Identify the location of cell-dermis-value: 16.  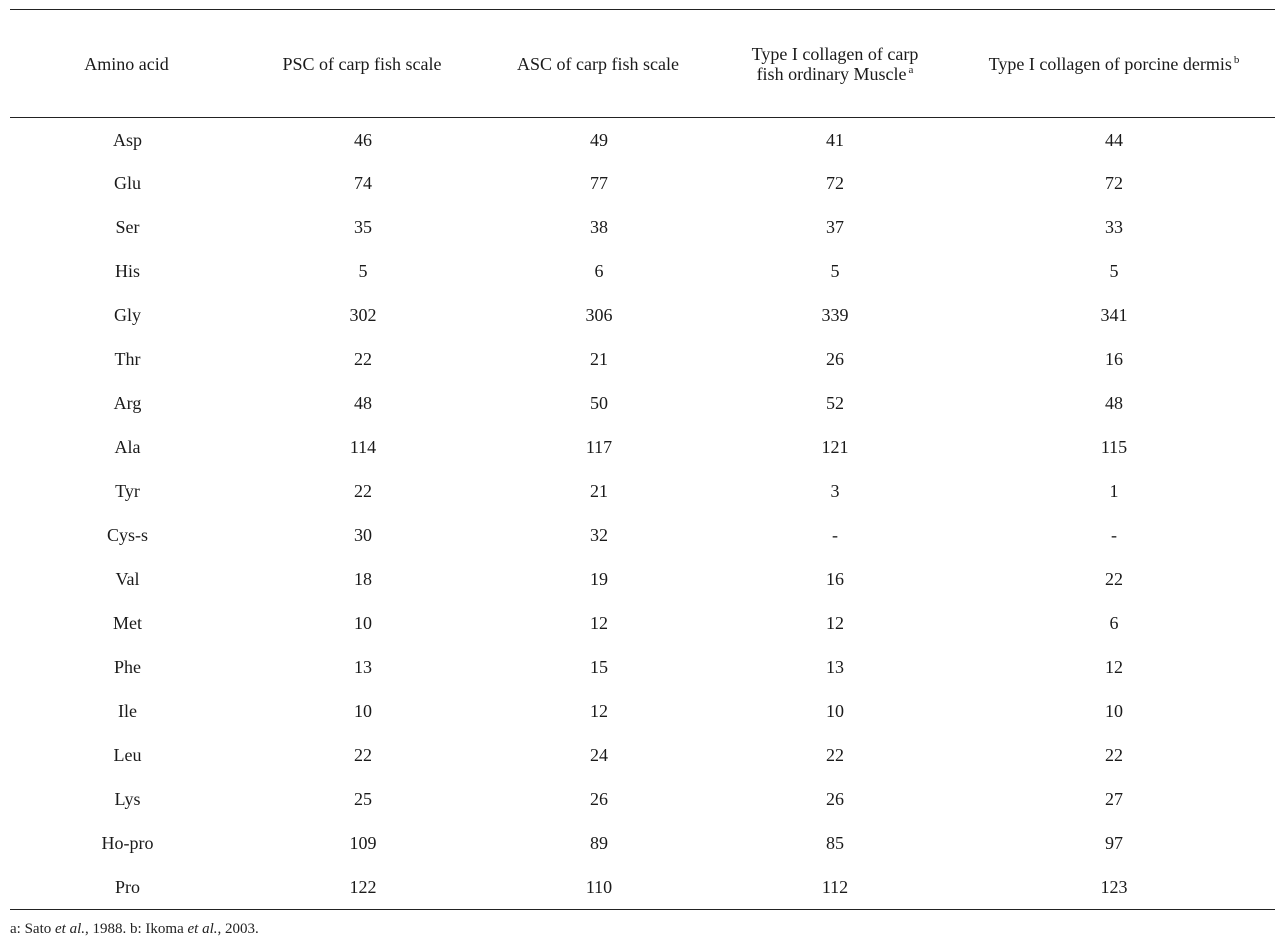
(1114, 359).